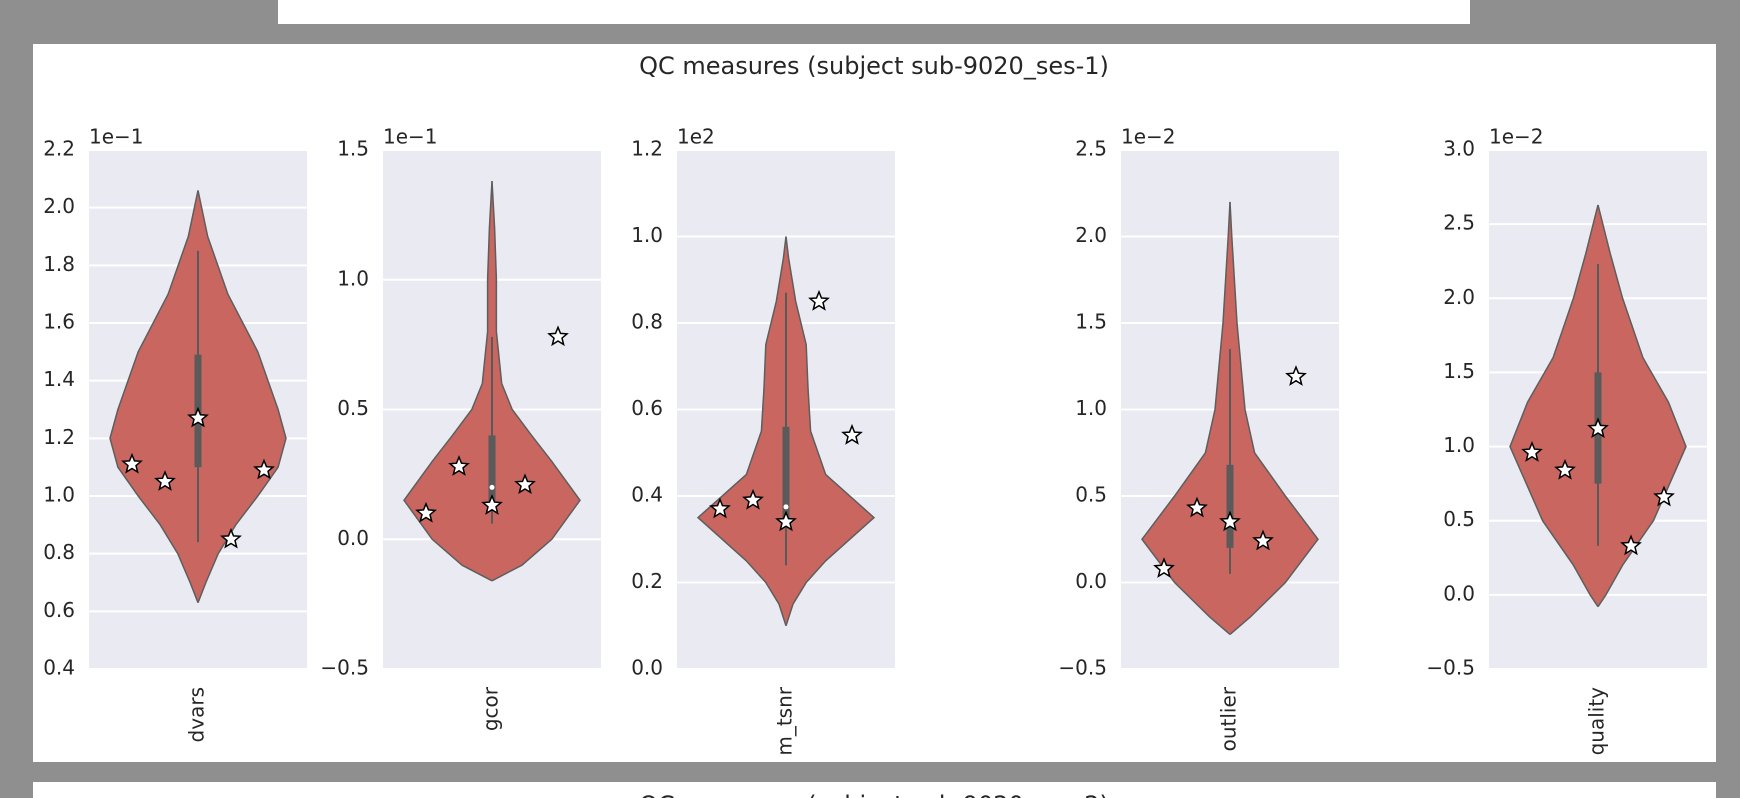 The height and width of the screenshot is (798, 1740). What do you see at coordinates (696, 137) in the screenshot?
I see `offset-label: 1e2` at bounding box center [696, 137].